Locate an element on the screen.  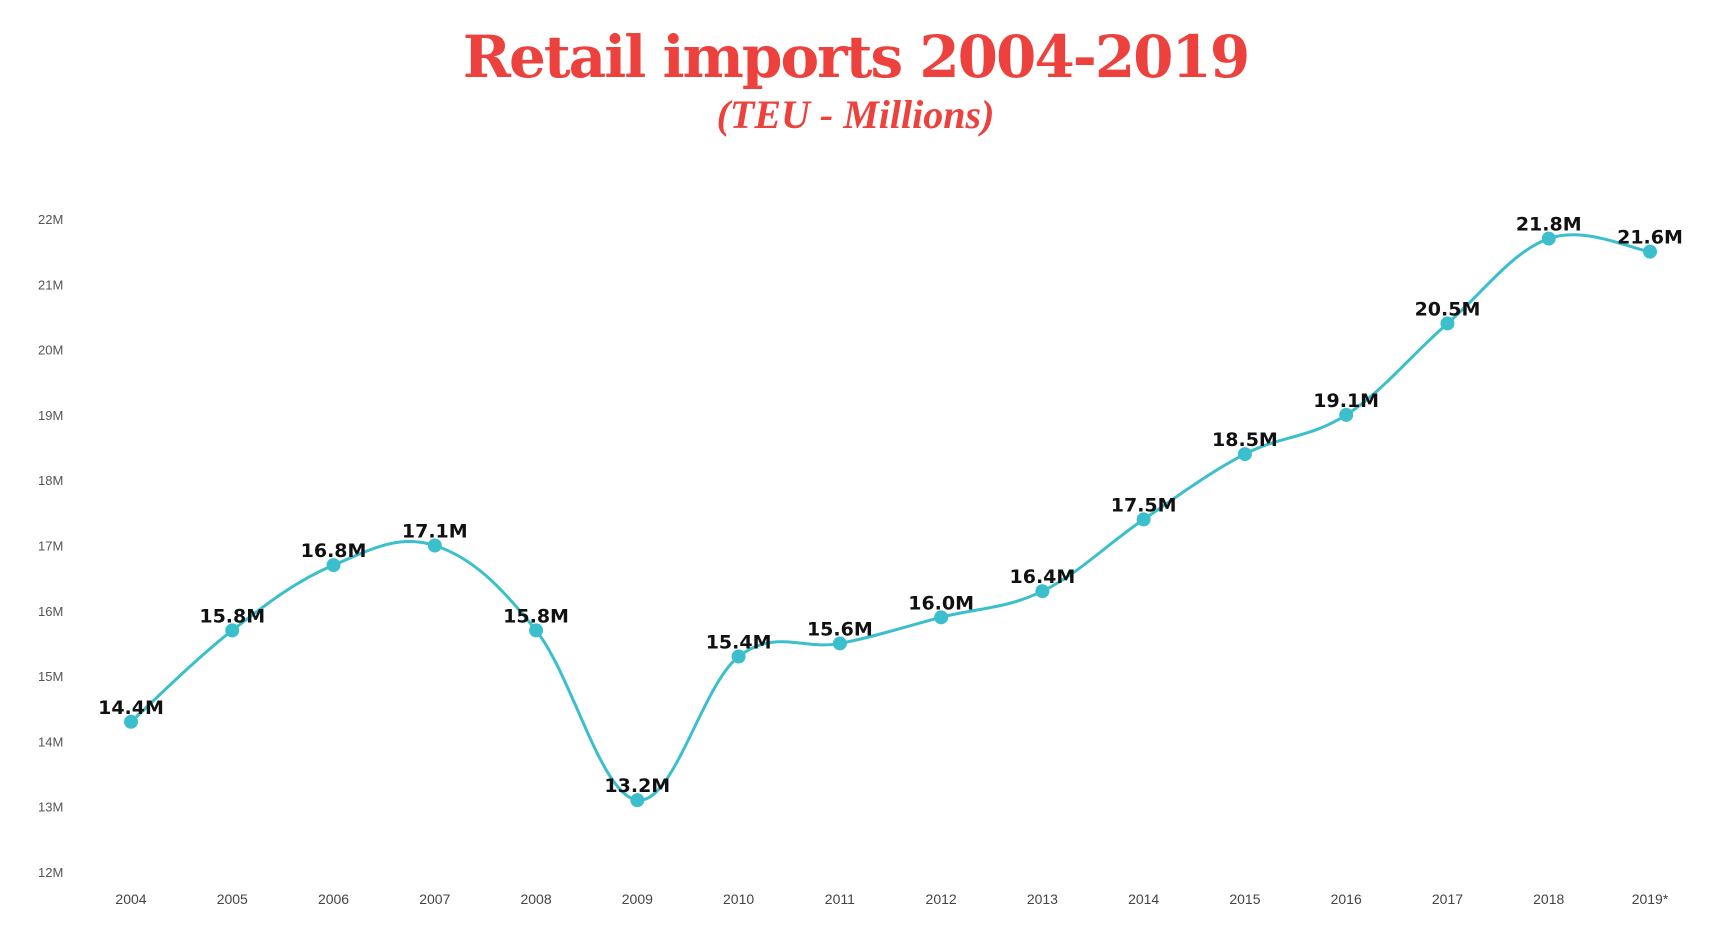
chart-title: Retail imports 2004-2019 is located at coordinates (856, 57).